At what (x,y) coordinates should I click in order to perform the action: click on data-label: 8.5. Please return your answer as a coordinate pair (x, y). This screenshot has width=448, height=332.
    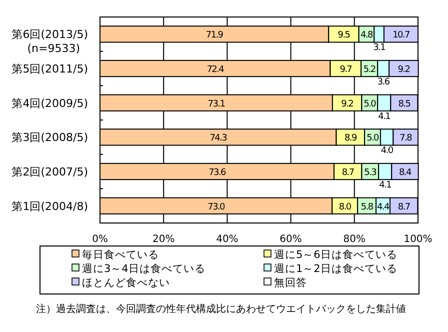
    Looking at the image, I should click on (404, 104).